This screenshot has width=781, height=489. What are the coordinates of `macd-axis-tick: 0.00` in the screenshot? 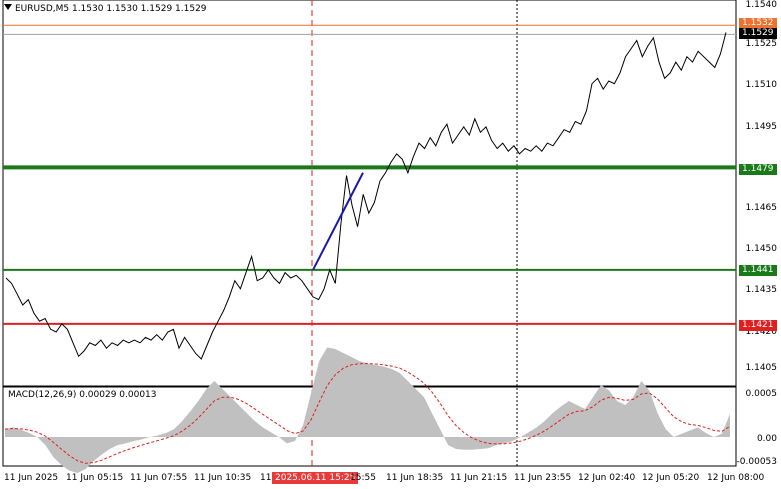 It's located at (766, 439).